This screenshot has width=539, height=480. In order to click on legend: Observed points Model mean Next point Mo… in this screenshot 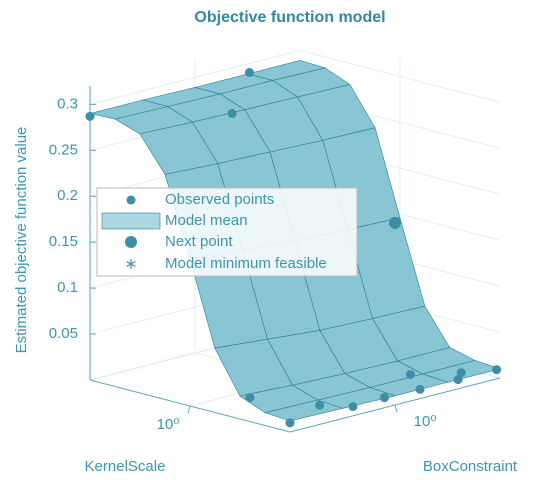, I will do `click(227, 232)`.